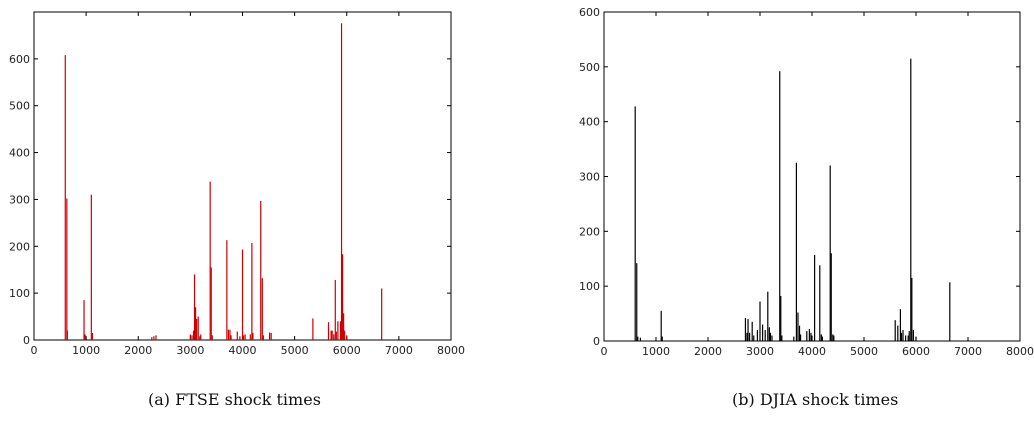 This screenshot has width=1034, height=423. Describe the element at coordinates (19, 106) in the screenshot. I see `ftse-y-tick-label: 500` at that location.